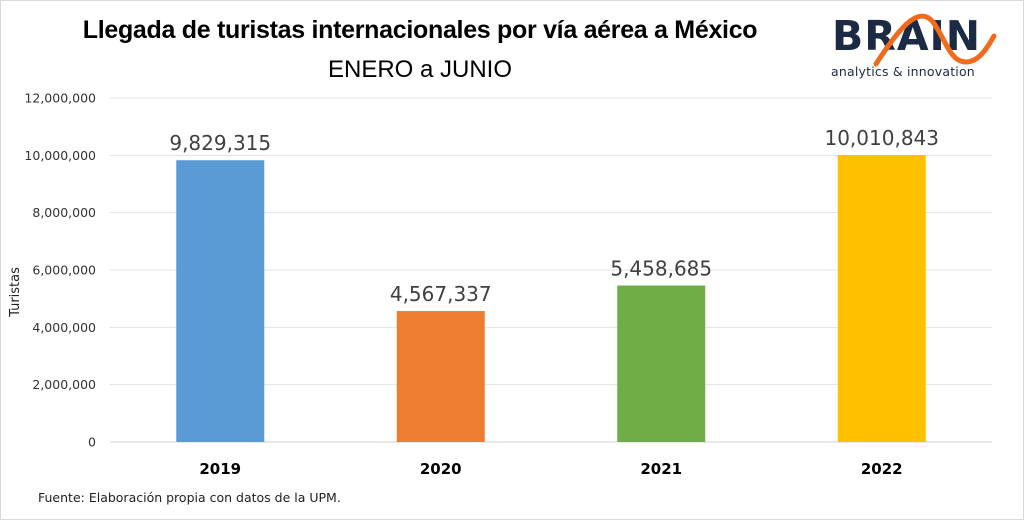 This screenshot has width=1024, height=520. Describe the element at coordinates (441, 469) in the screenshot. I see `x-tick-label: 2020` at that location.